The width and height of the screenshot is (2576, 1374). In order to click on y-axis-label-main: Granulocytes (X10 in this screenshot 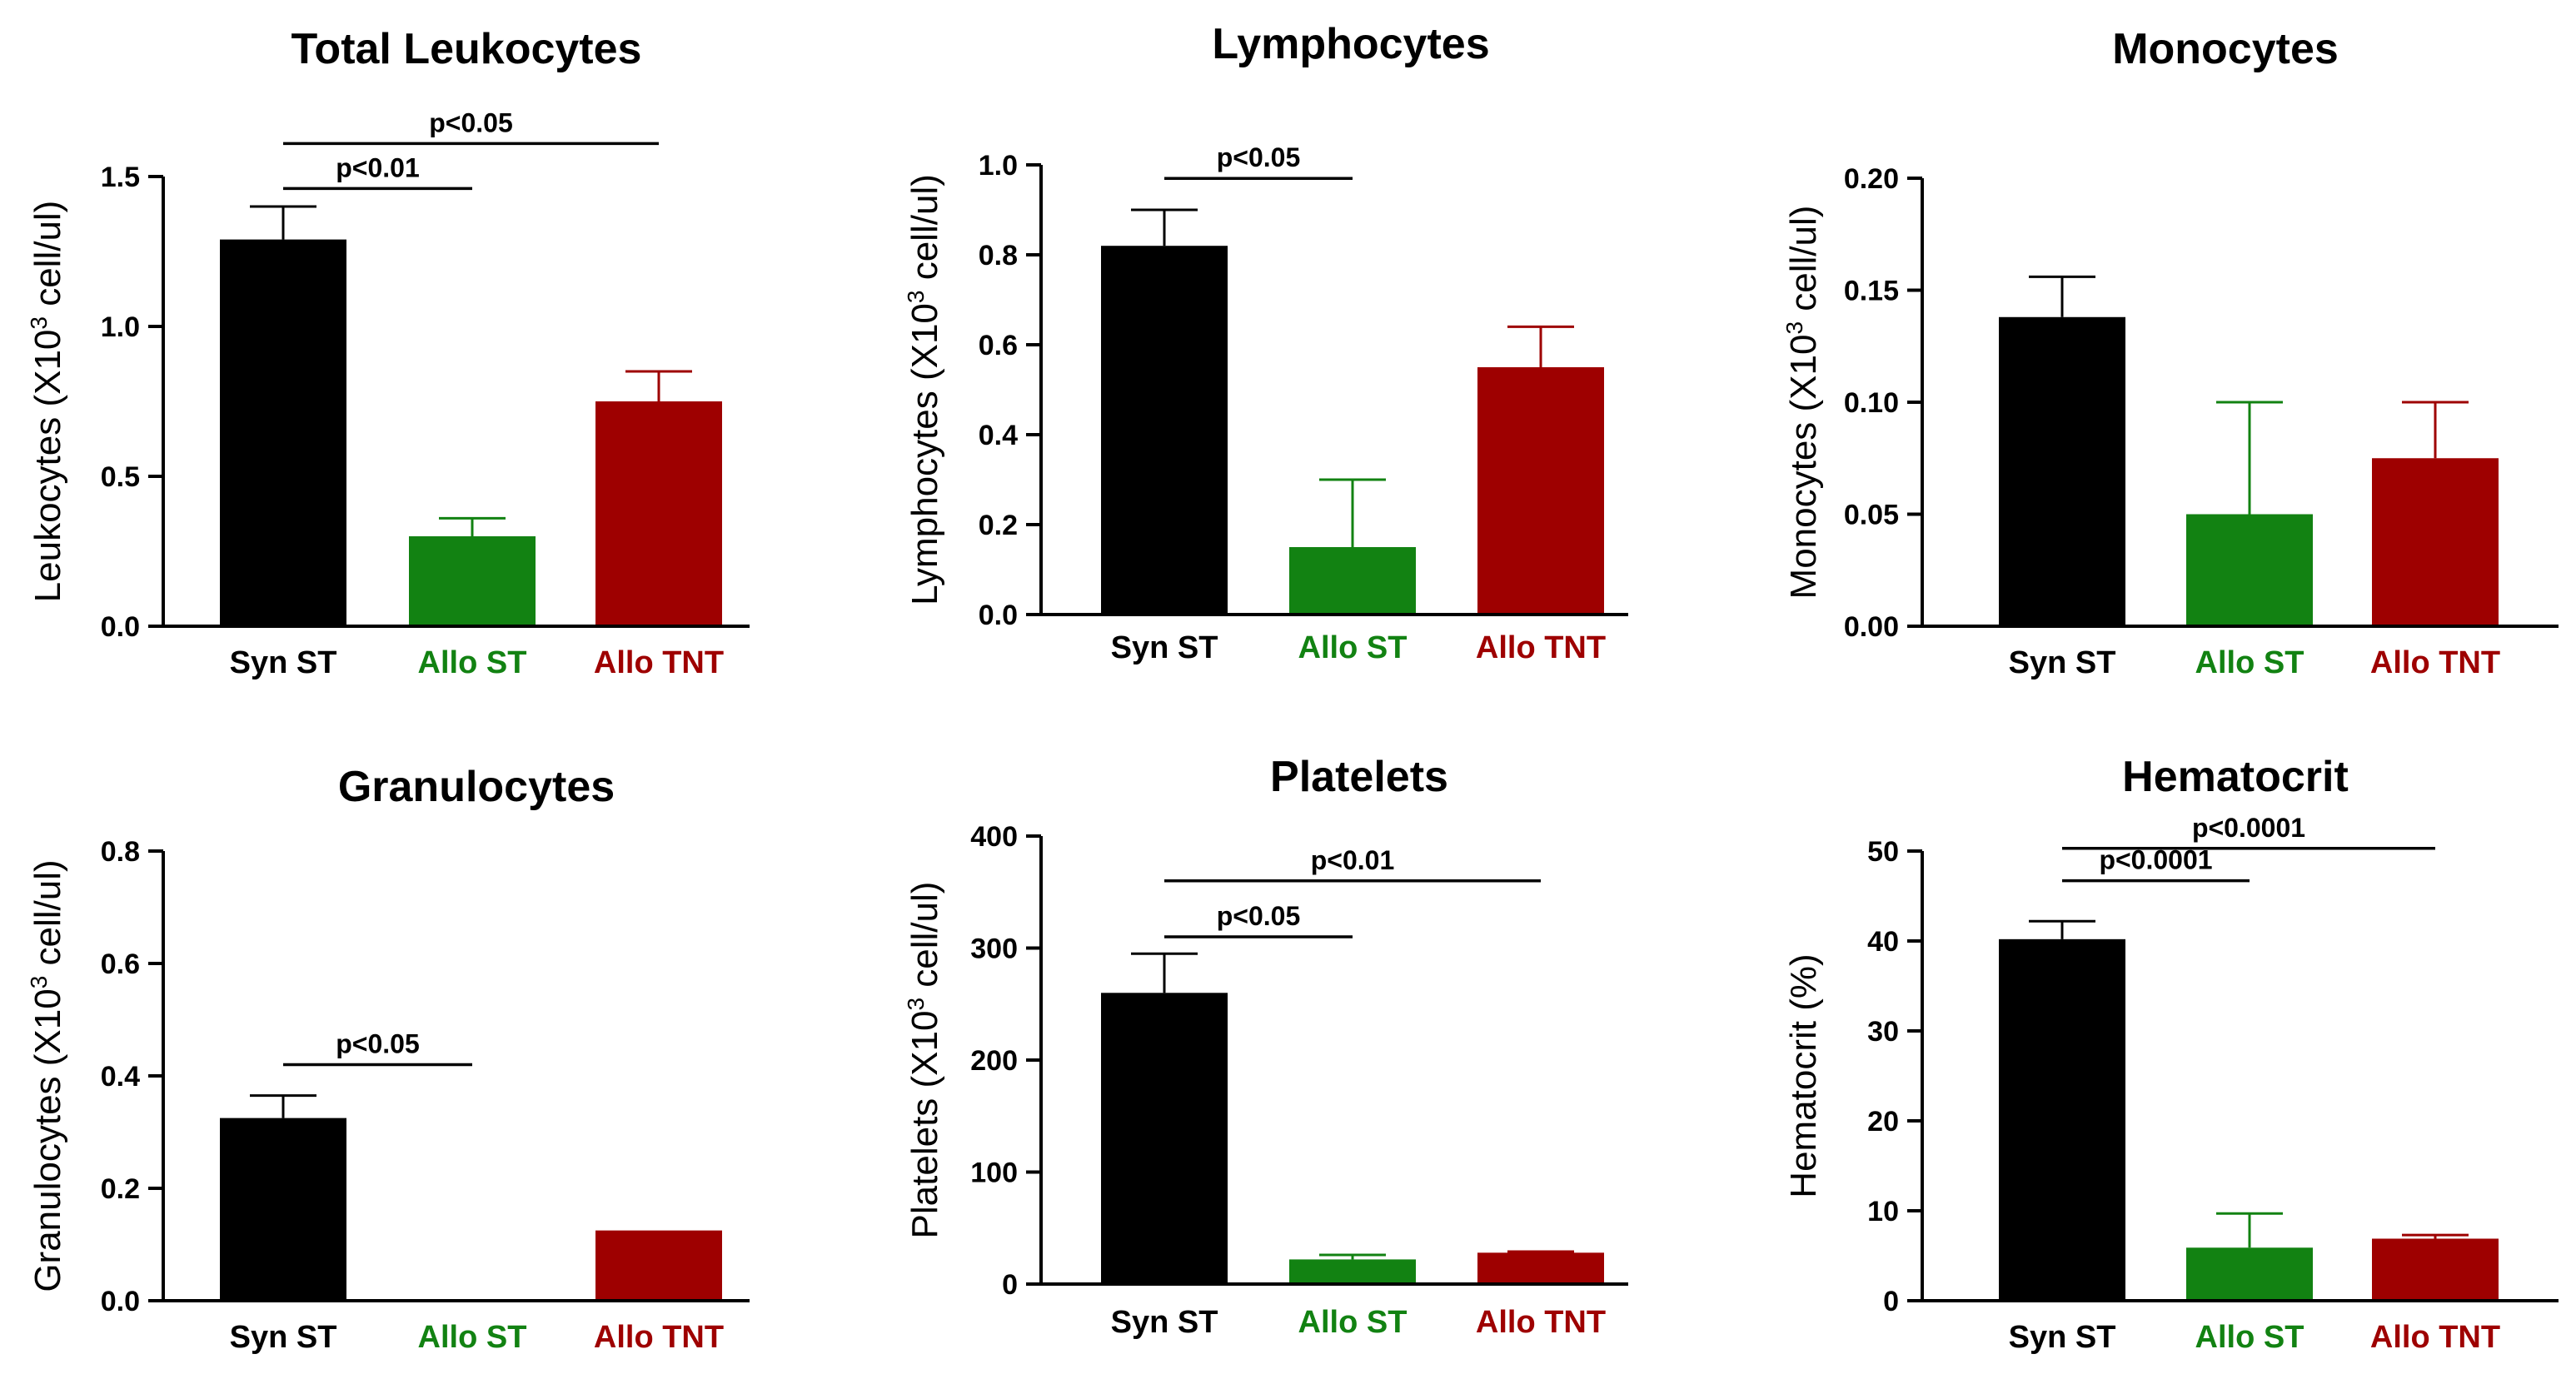, I will do `click(47, 1140)`.